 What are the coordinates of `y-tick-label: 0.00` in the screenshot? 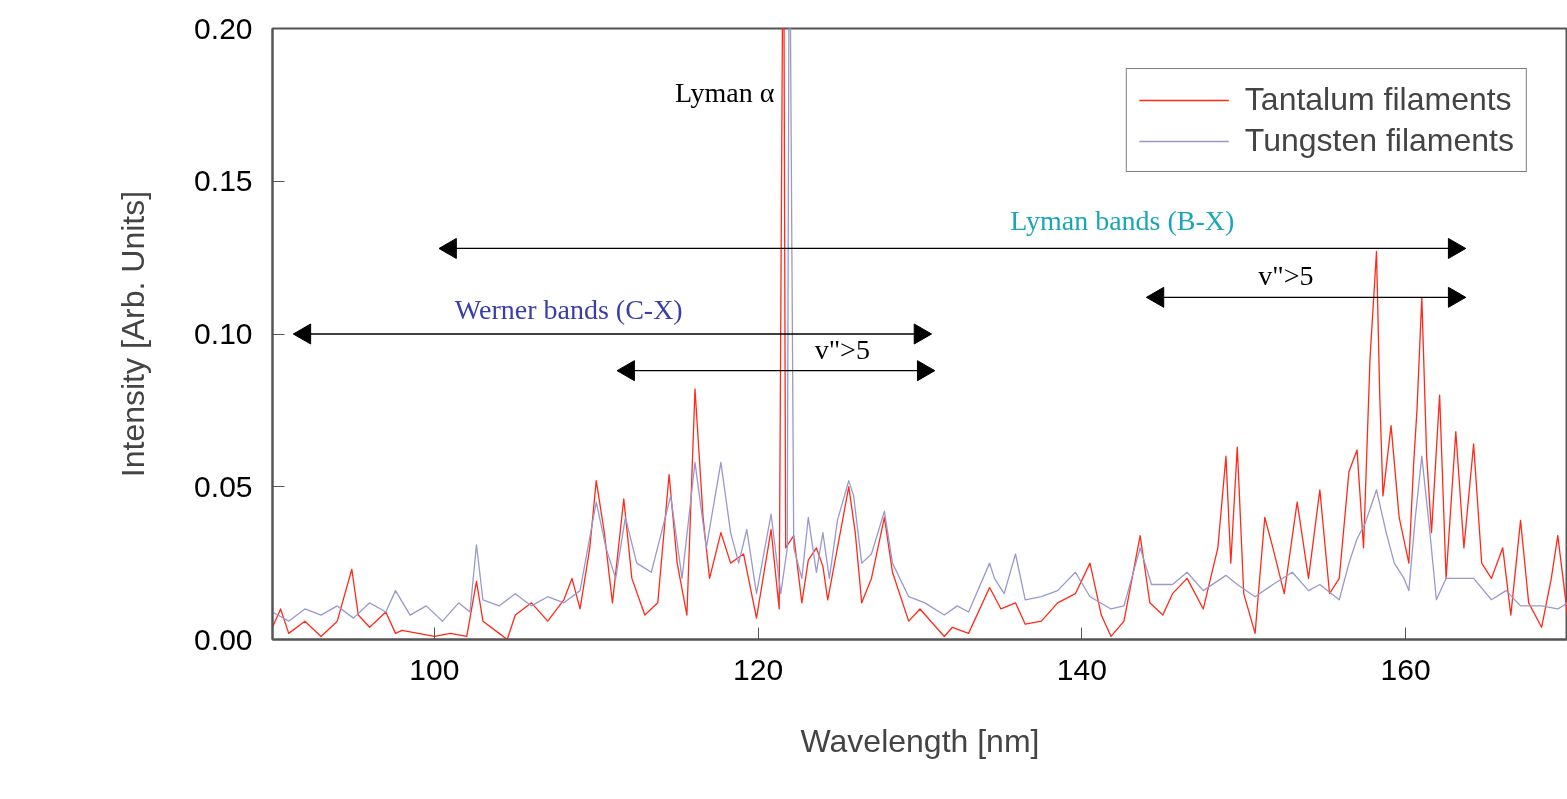 It's located at (223, 639).